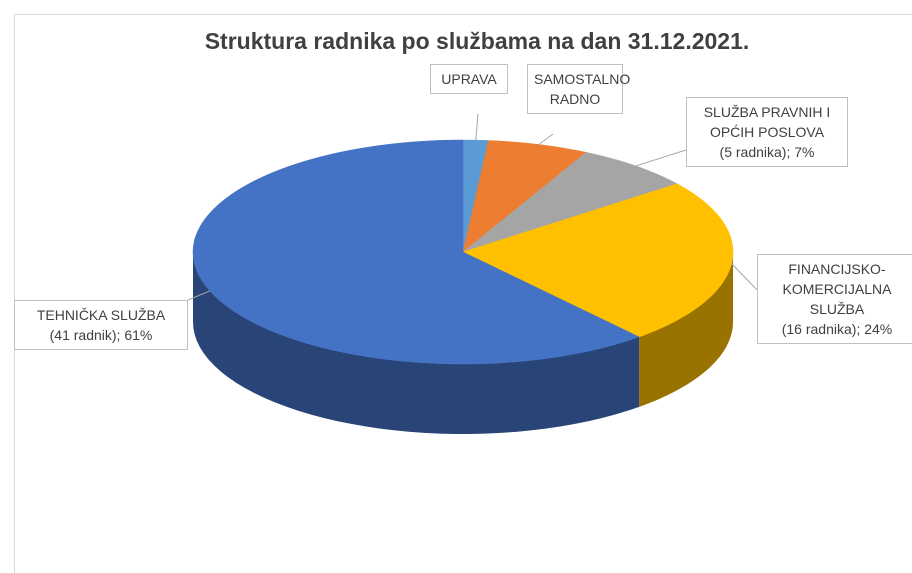  Describe the element at coordinates (837, 329) in the screenshot. I see `label-value: (16 radnika); 24%` at that location.